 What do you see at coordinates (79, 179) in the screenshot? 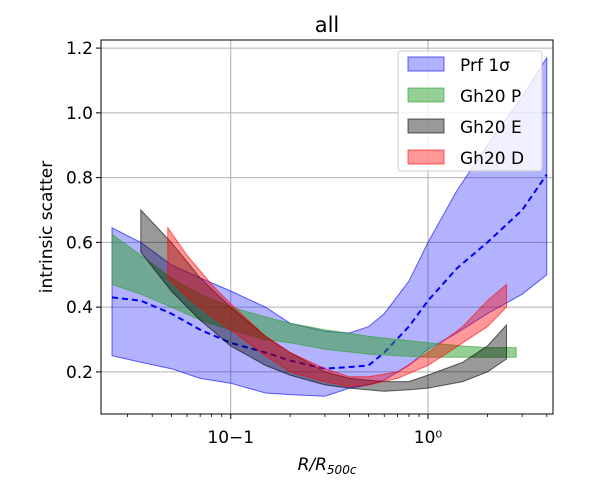
I see `y-tick-label: 0.8` at bounding box center [79, 179].